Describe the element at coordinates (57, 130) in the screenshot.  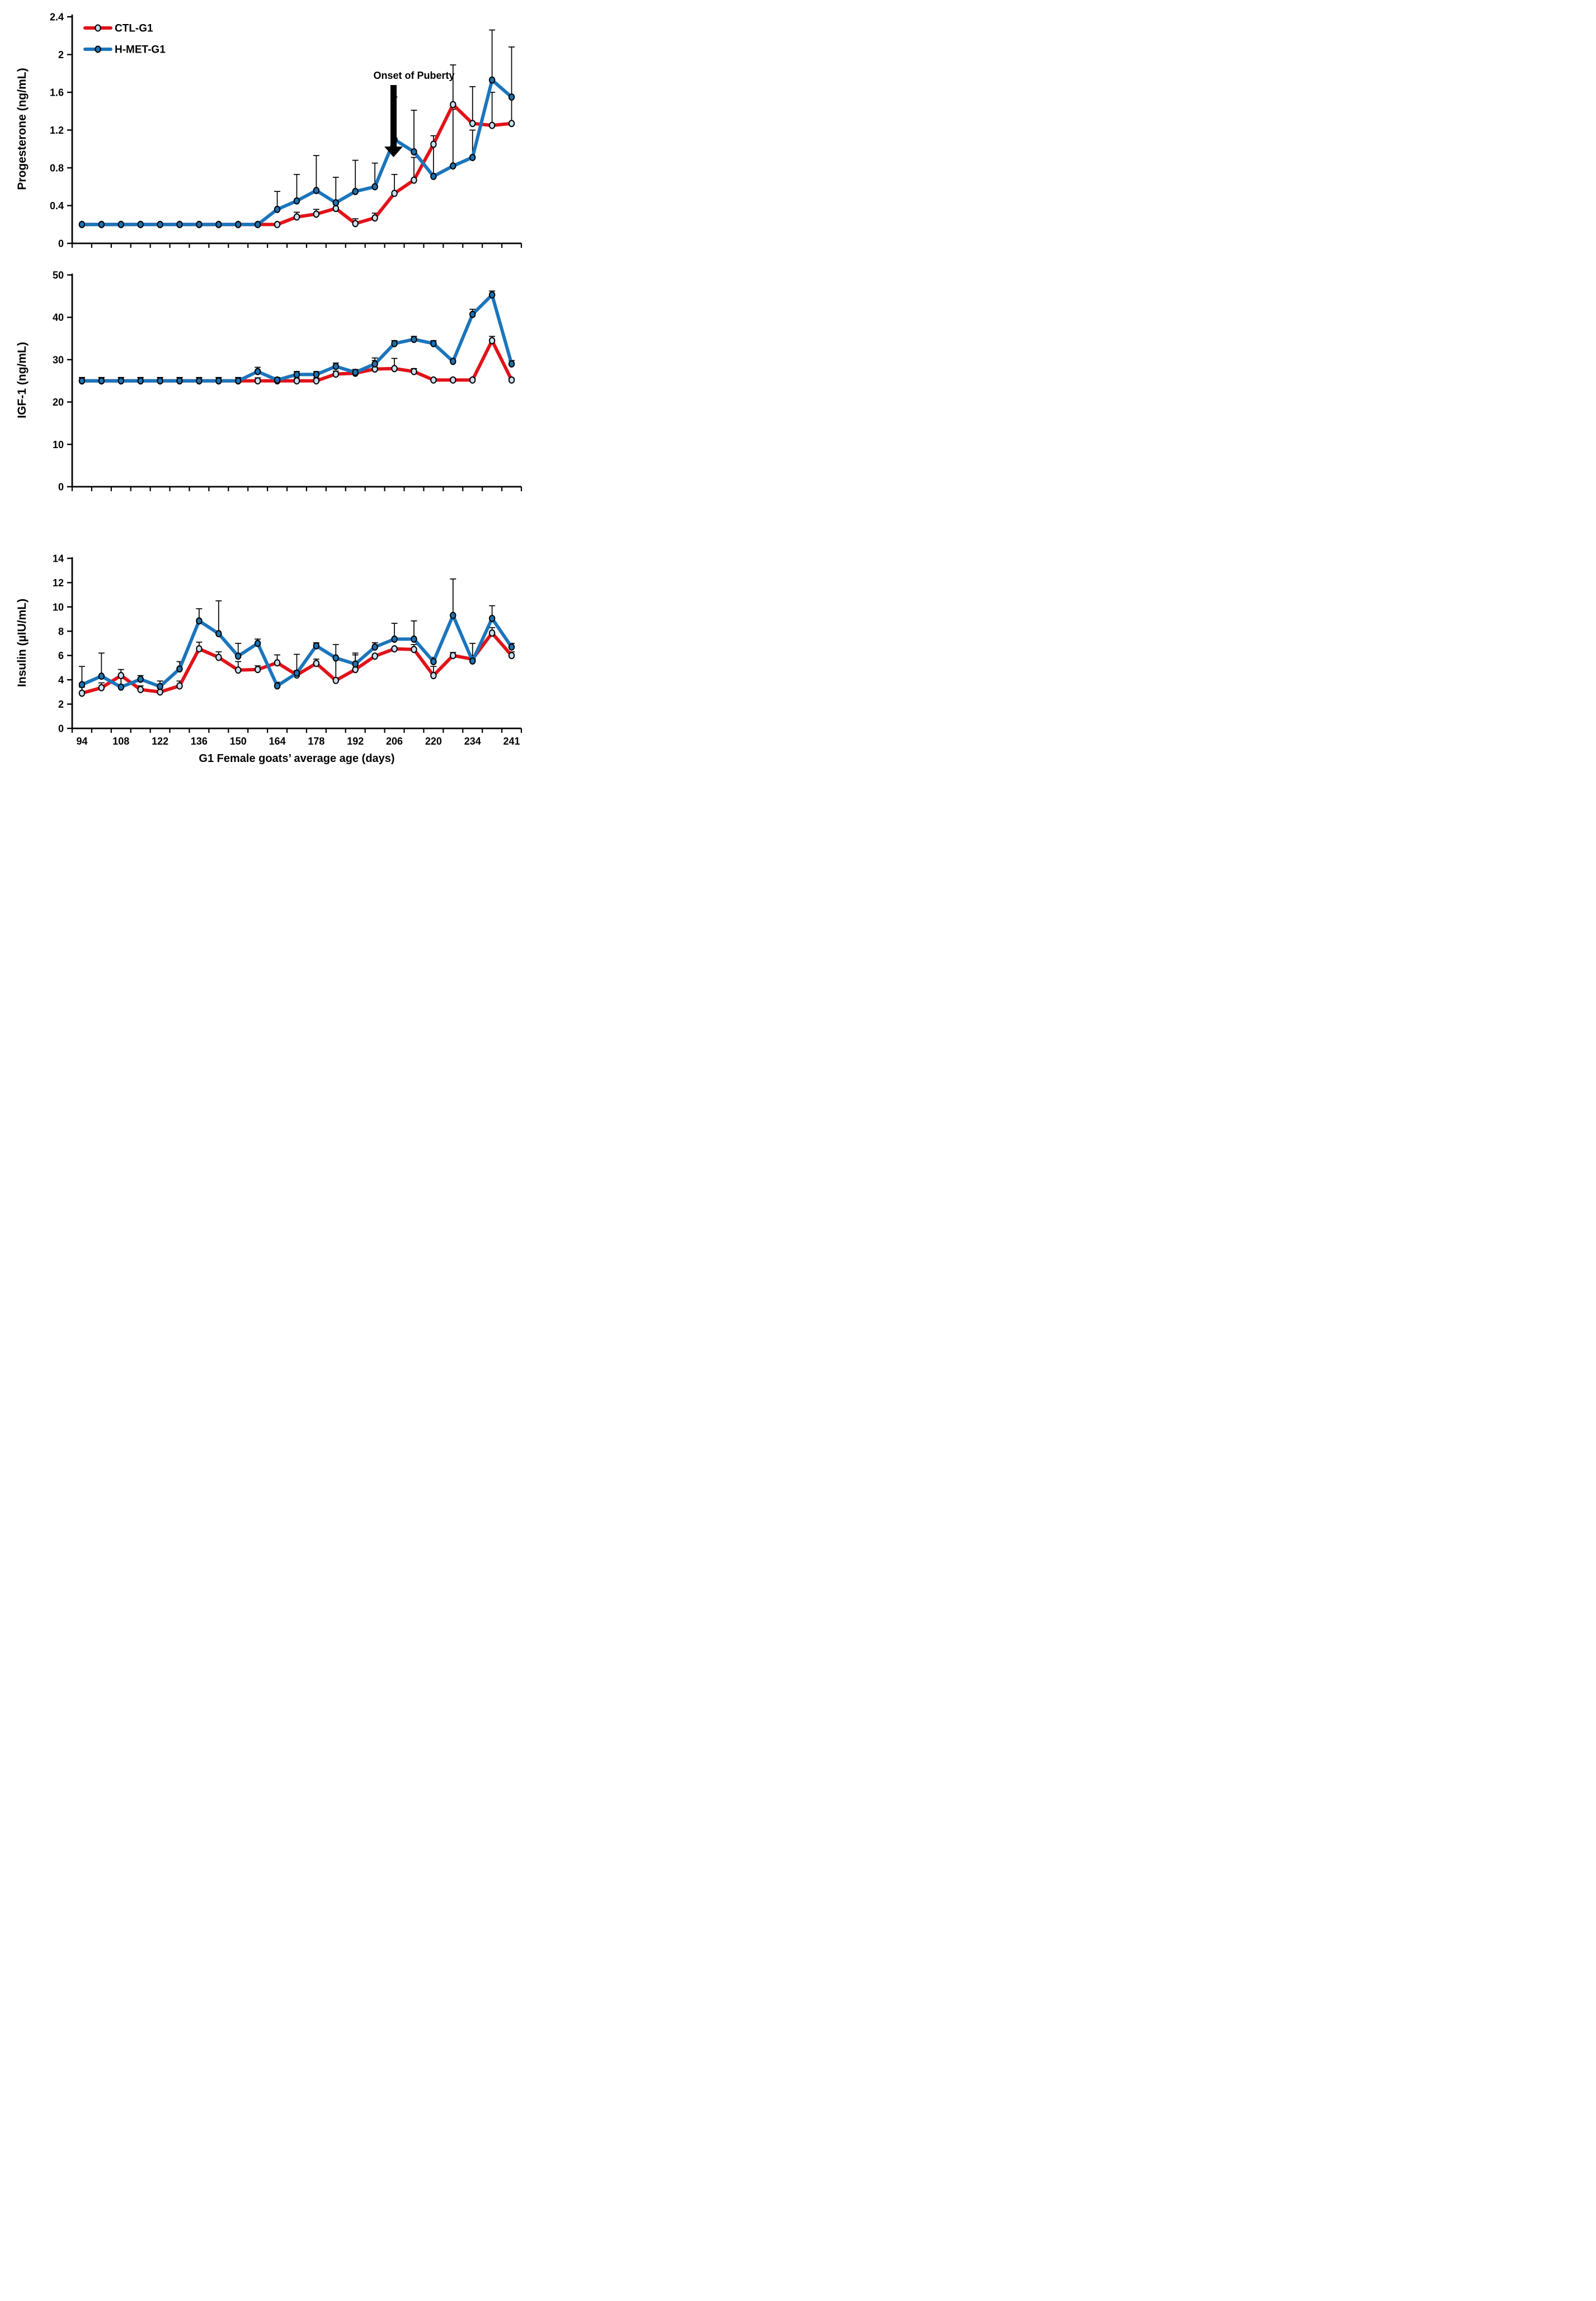
I see `y-tick-label: 1.2` at that location.